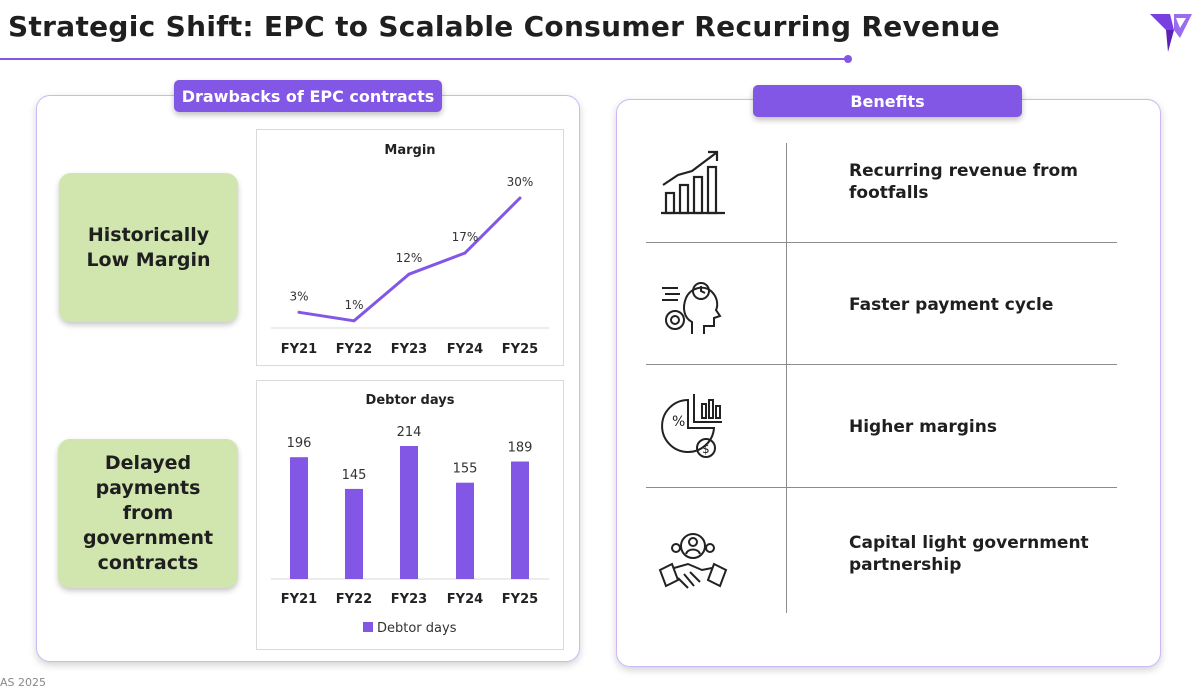 The height and width of the screenshot is (689, 1200). What do you see at coordinates (963, 182) in the screenshot?
I see `benefit-label: Recurring revenue from footfalls` at bounding box center [963, 182].